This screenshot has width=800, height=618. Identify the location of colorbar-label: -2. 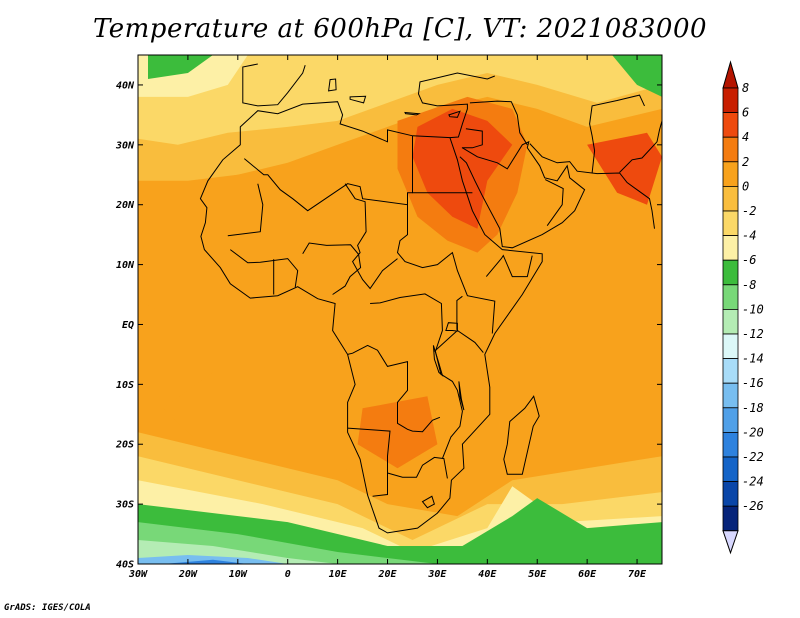
(749, 211).